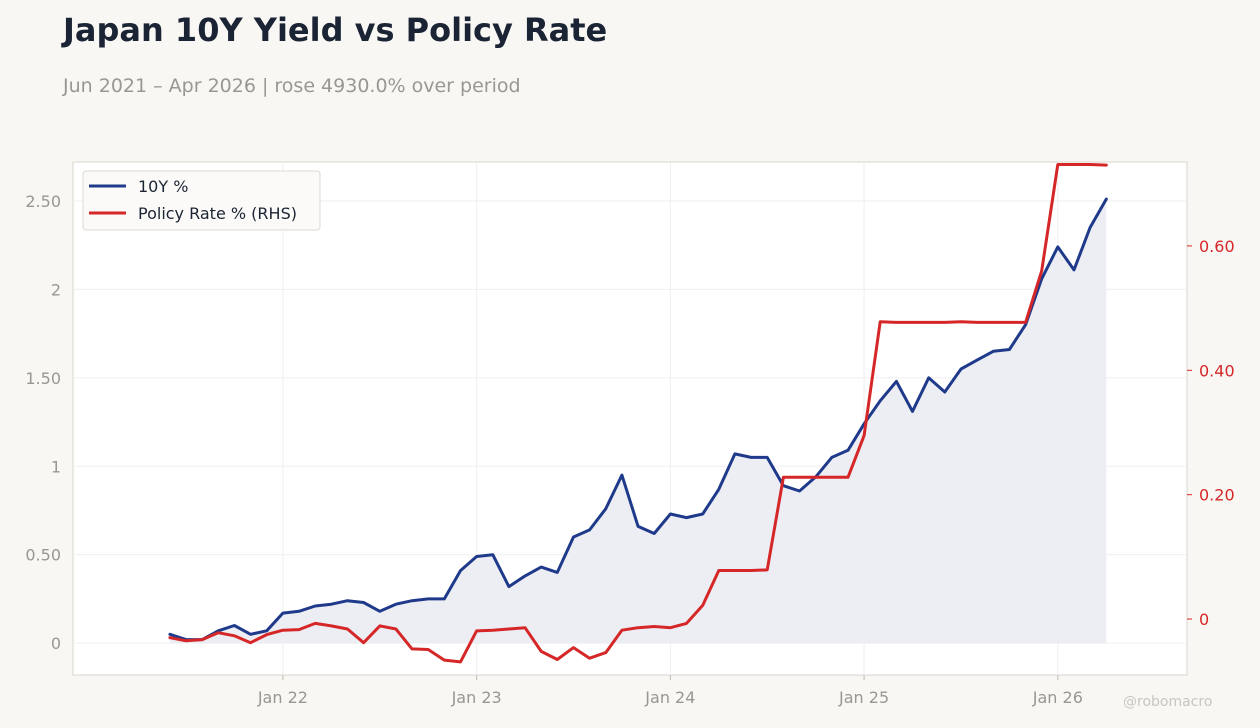  Describe the element at coordinates (56, 289) in the screenshot. I see `y-tick-label-left: 2` at that location.